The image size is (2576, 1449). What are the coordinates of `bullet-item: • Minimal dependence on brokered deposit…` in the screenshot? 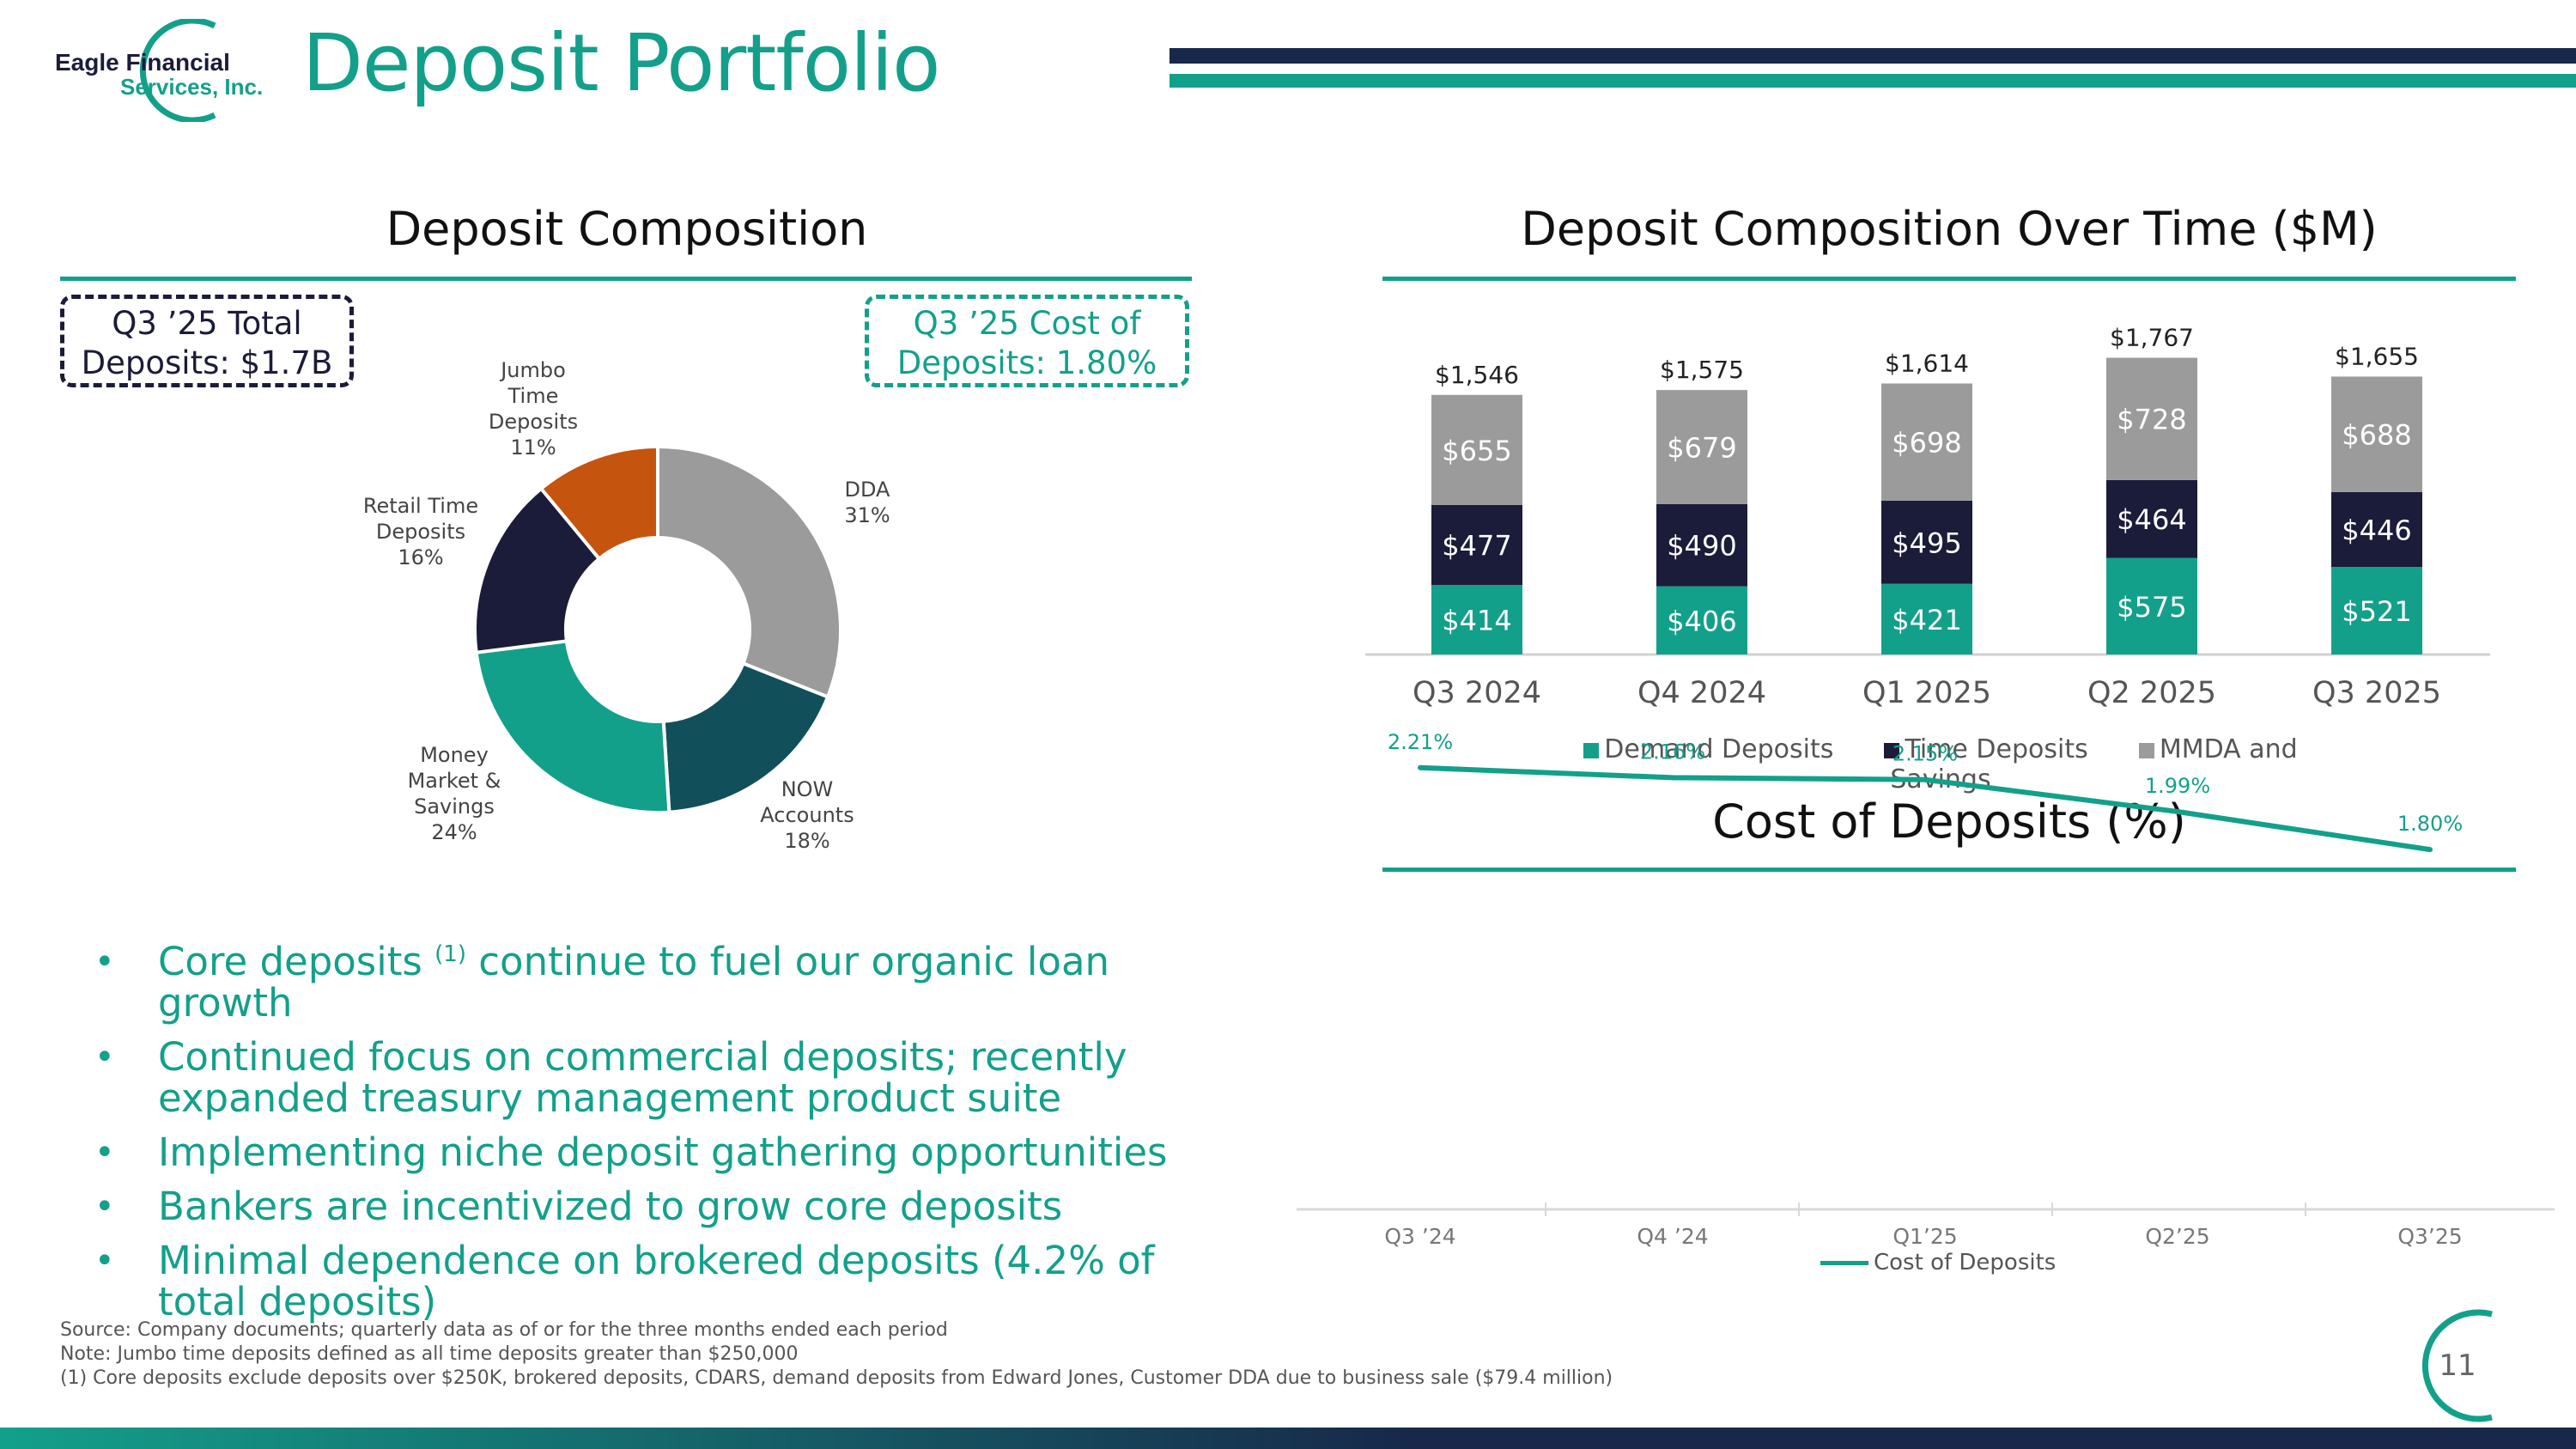 It's located at (669, 1281).